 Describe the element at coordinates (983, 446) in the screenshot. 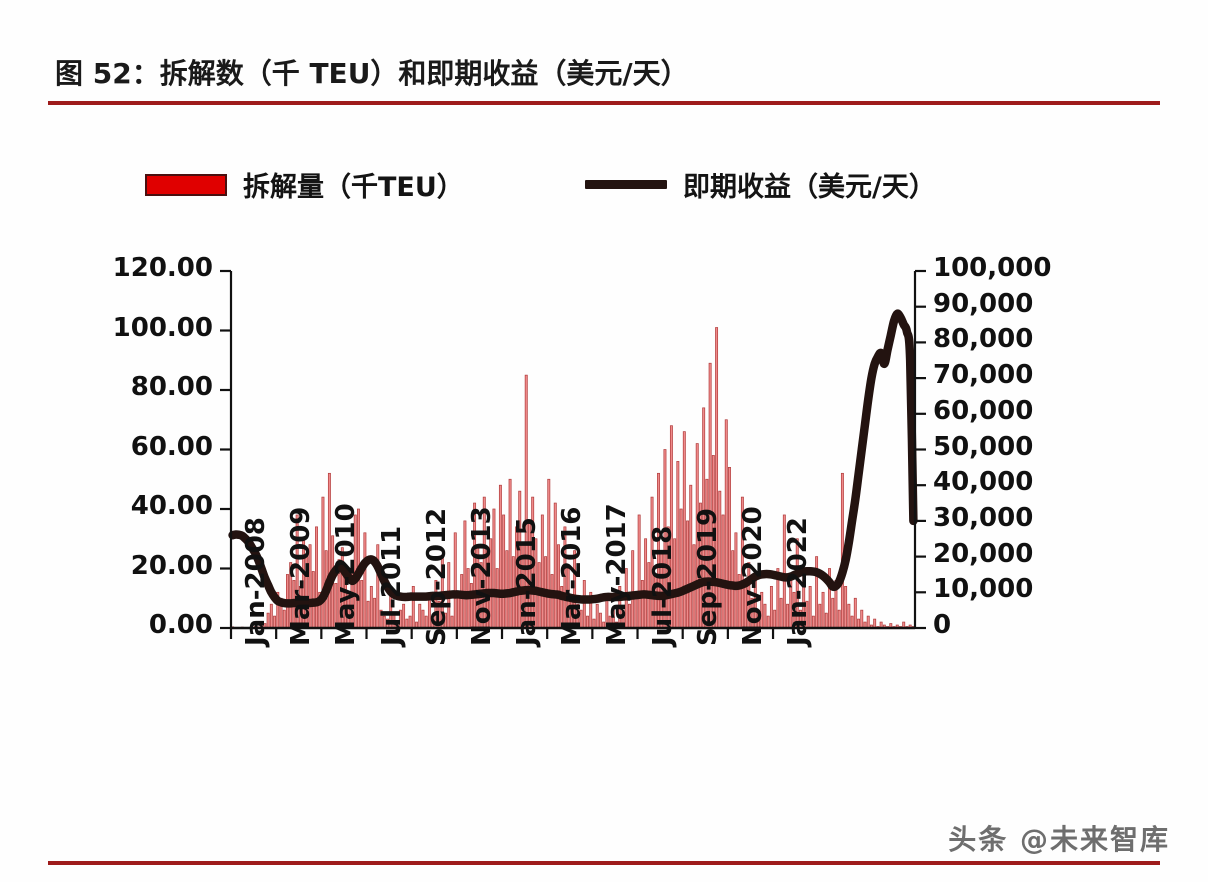

I see `right-axis-tick-label: 50,000` at that location.